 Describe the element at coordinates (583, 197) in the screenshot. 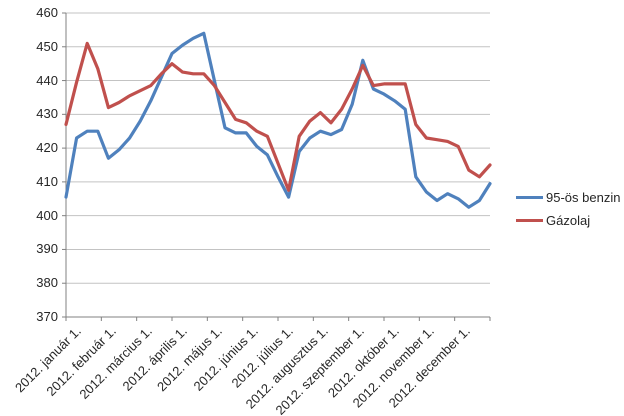

I see `legend-label-benzin: 95-ös benzin` at that location.